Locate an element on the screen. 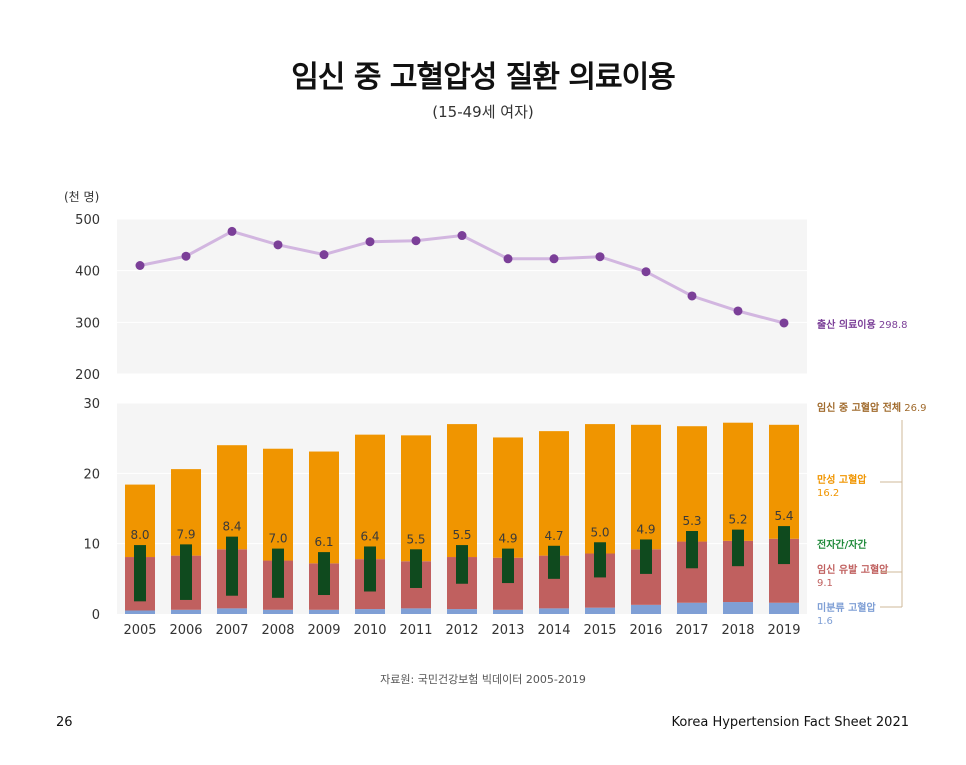  overlay-value-label: 5.4 is located at coordinates (783, 516).